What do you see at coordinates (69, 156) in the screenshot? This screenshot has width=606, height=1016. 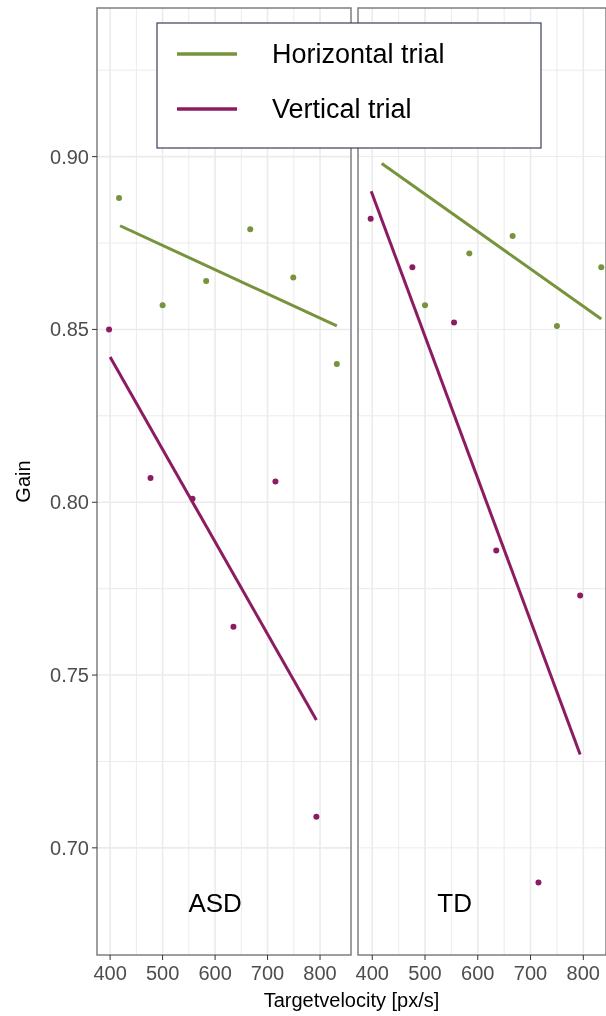 I see `y-tick-label: 0.90` at bounding box center [69, 156].